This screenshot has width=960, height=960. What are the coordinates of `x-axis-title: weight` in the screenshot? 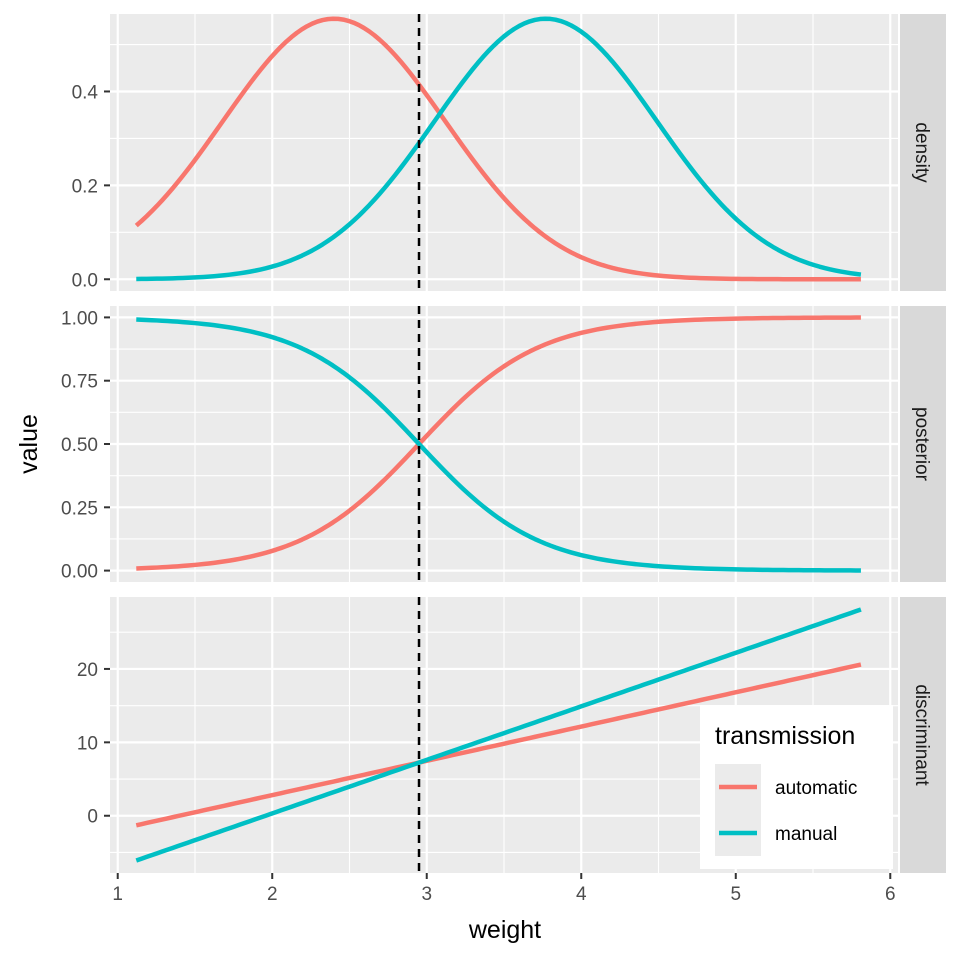 It's located at (504, 930).